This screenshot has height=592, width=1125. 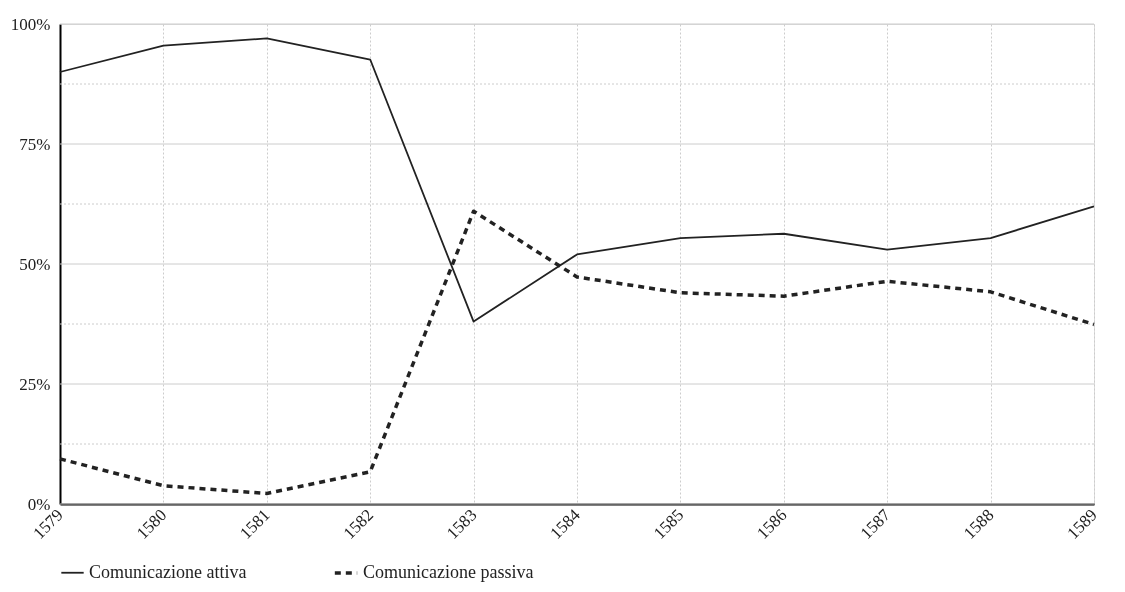 I want to click on y-tick-label: 100%, so click(x=30, y=24).